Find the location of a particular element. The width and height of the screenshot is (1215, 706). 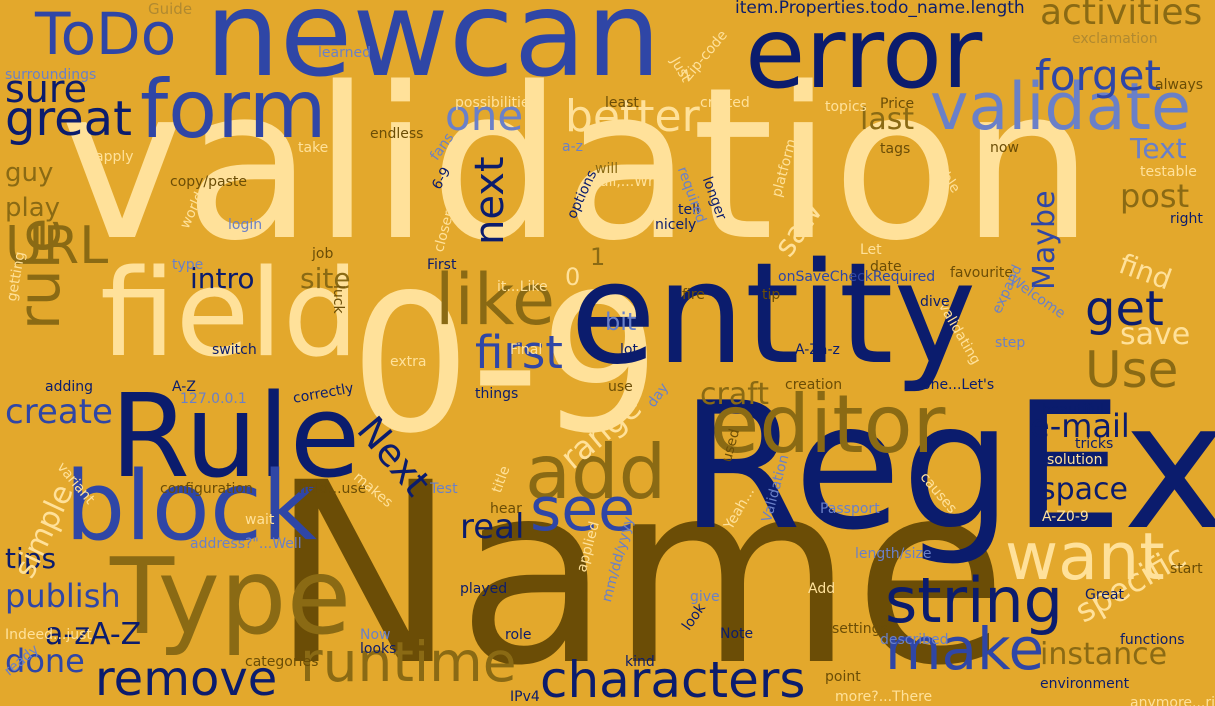

cloud-word: job is located at coordinates (323, 254).